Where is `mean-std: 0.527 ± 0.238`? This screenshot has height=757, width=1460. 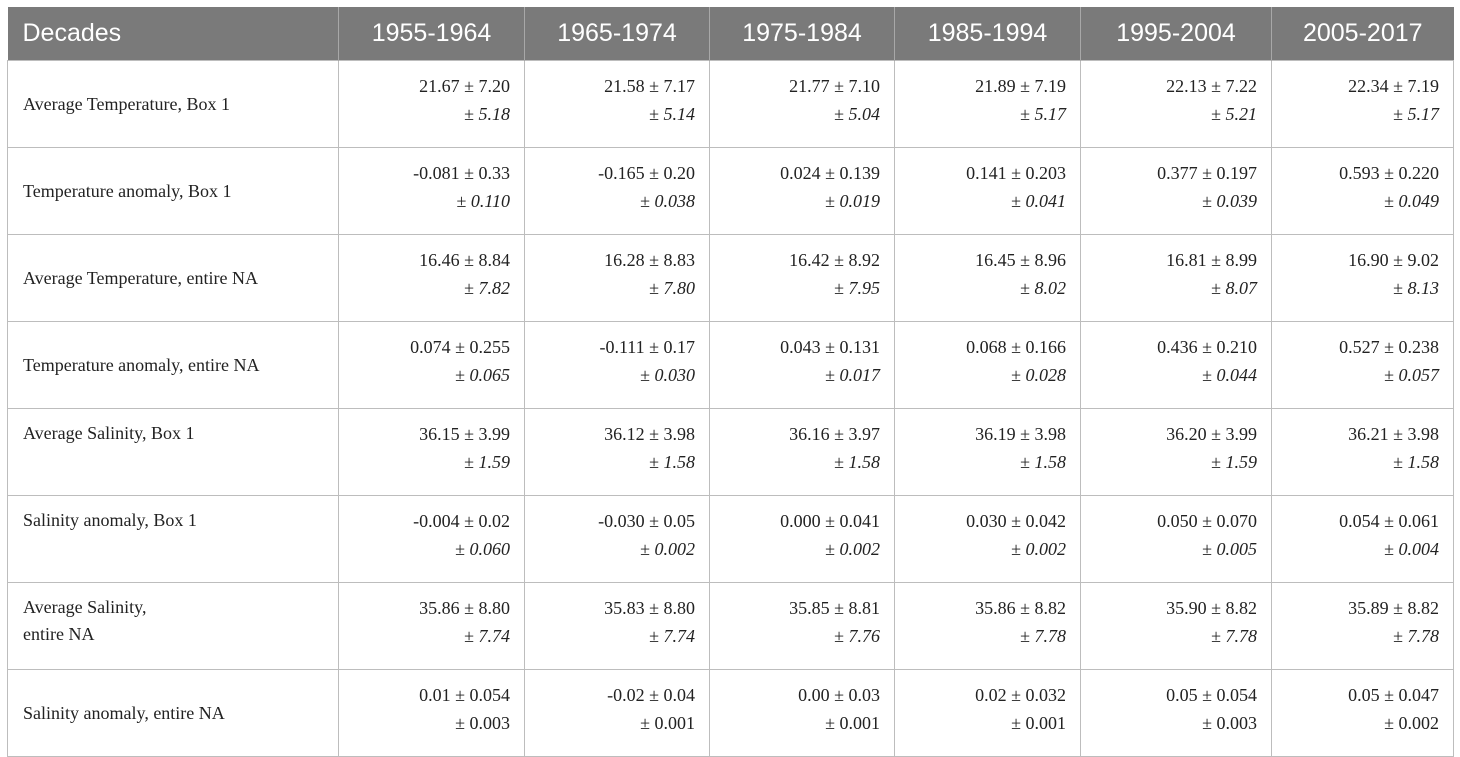 mean-std: 0.527 ± 0.238 is located at coordinates (1389, 347).